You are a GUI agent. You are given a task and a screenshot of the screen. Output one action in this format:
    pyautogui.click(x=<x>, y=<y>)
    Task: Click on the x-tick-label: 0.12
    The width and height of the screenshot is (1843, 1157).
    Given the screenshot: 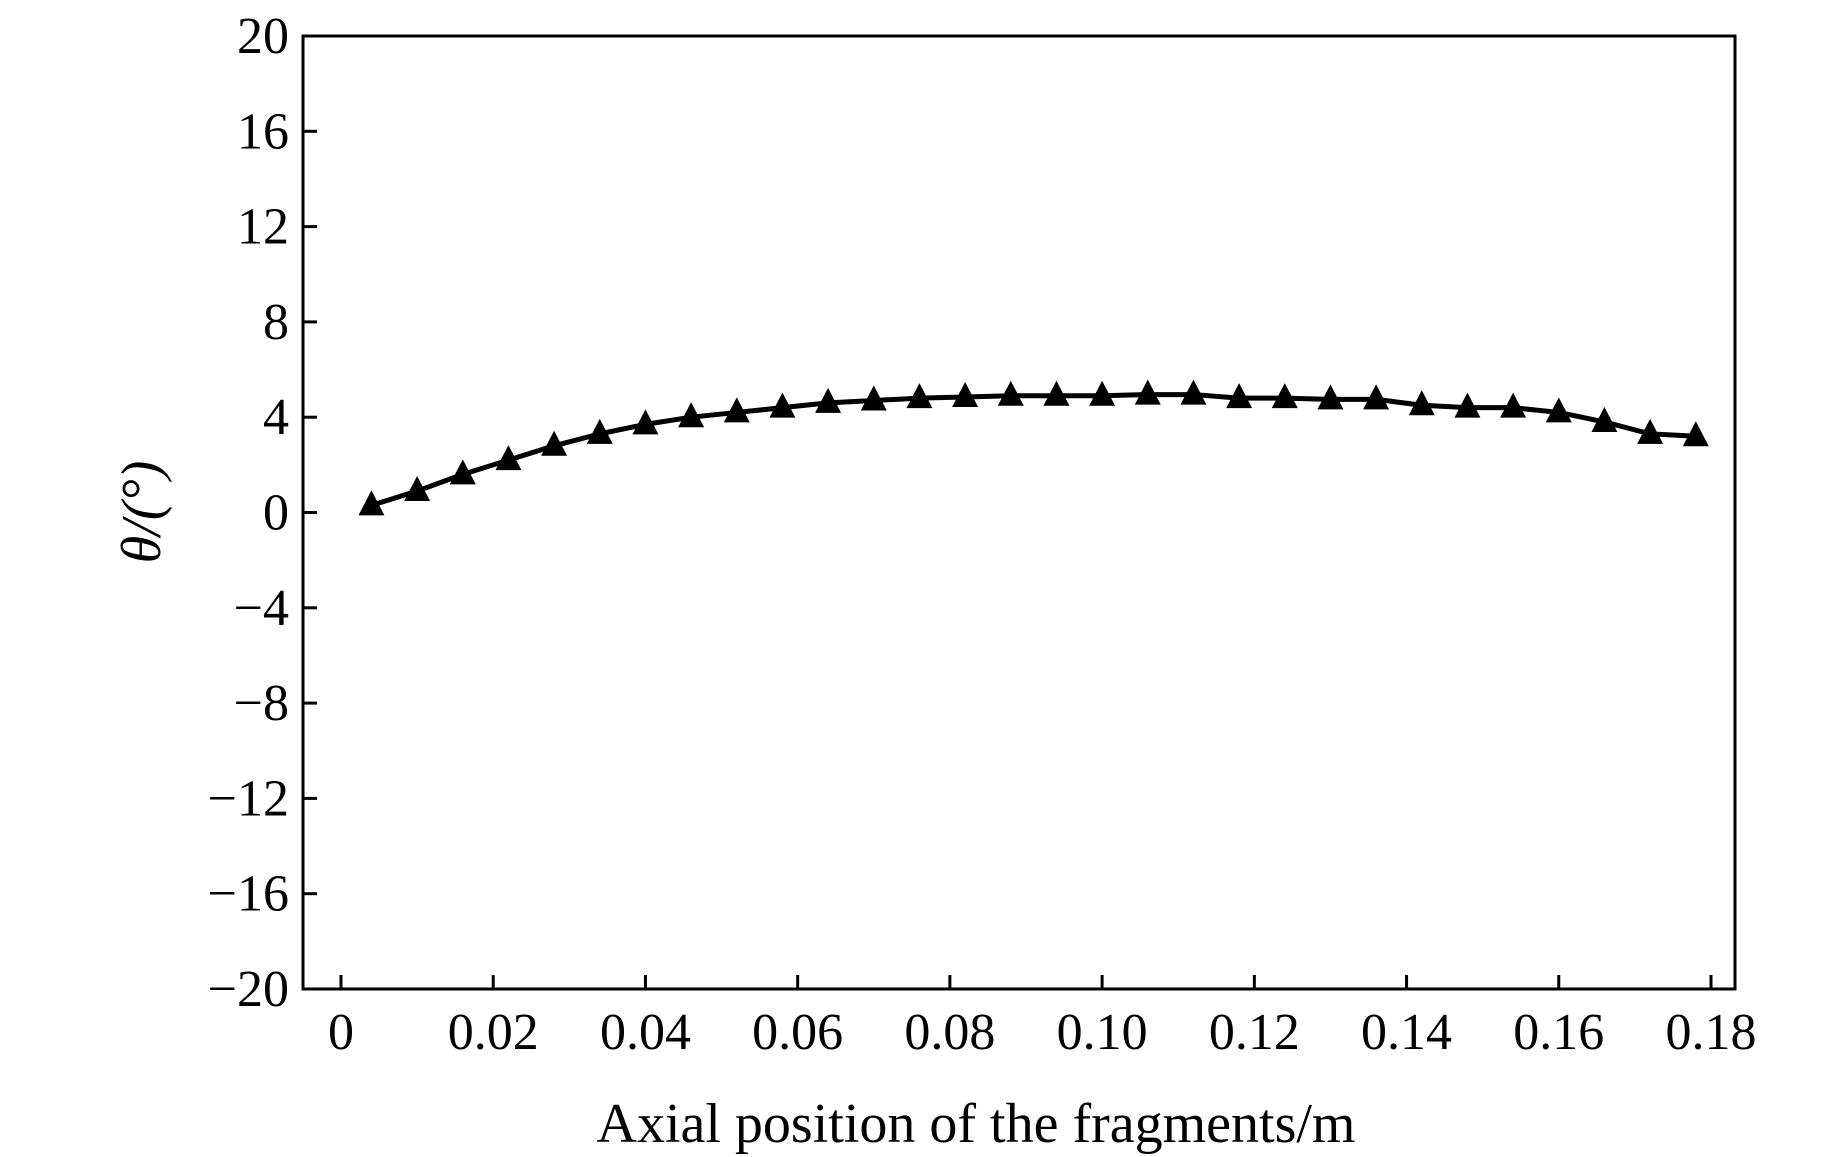 What is the action you would take?
    pyautogui.click(x=1254, y=1032)
    